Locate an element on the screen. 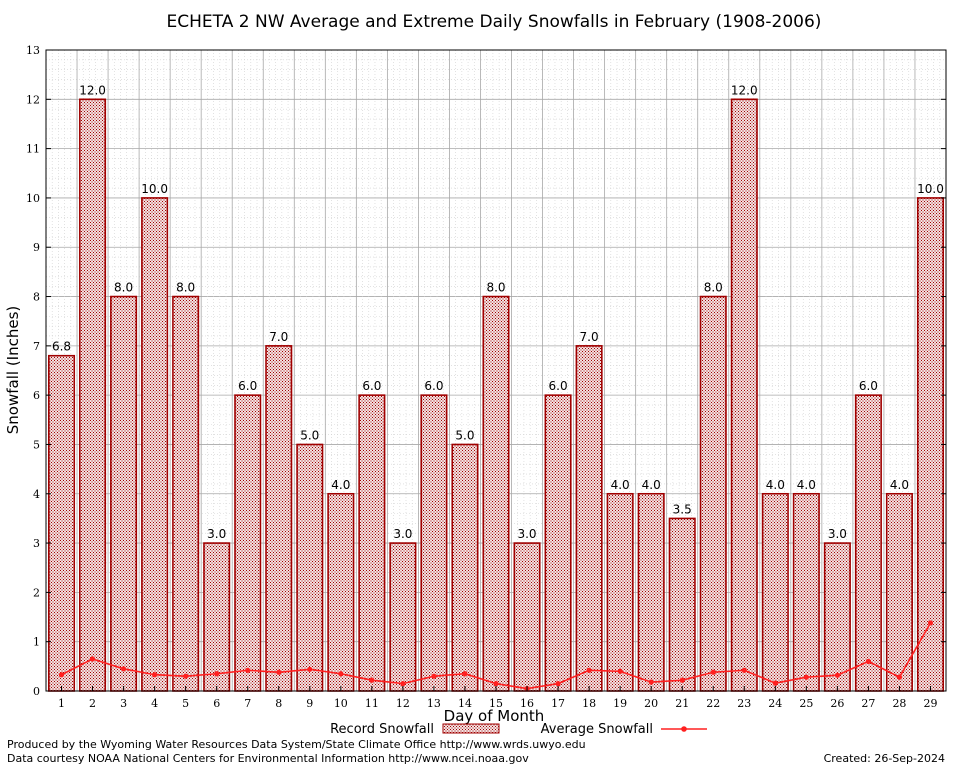 This screenshot has width=954, height=768. bar-label-day-9: 5.0 is located at coordinates (309, 435).